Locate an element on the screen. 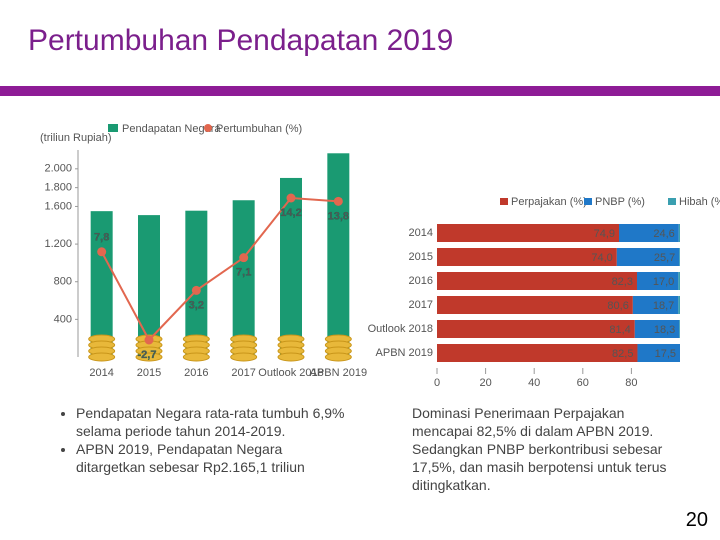 This screenshot has height=540, width=720. data-label: -2,7 is located at coordinates (147, 355).